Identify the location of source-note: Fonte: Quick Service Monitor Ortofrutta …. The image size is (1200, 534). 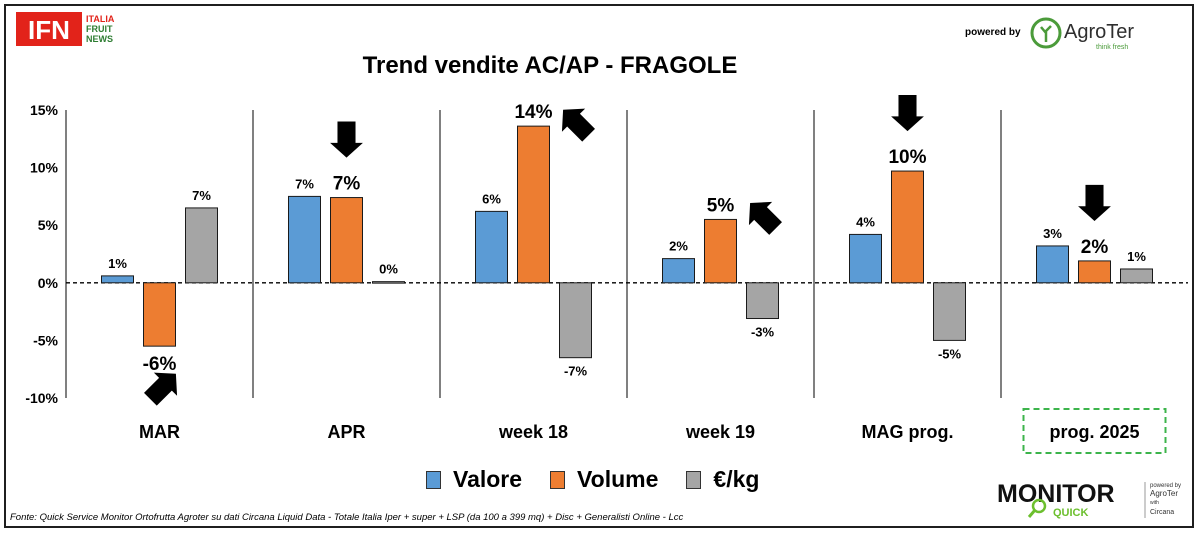
(347, 517).